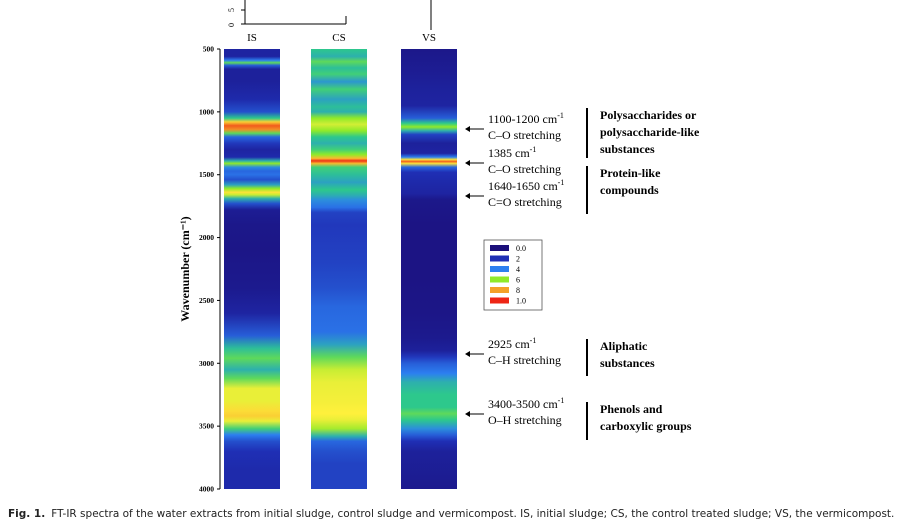  What do you see at coordinates (231, 10) in the screenshot?
I see `top-axis-tick-label: 5` at bounding box center [231, 10].